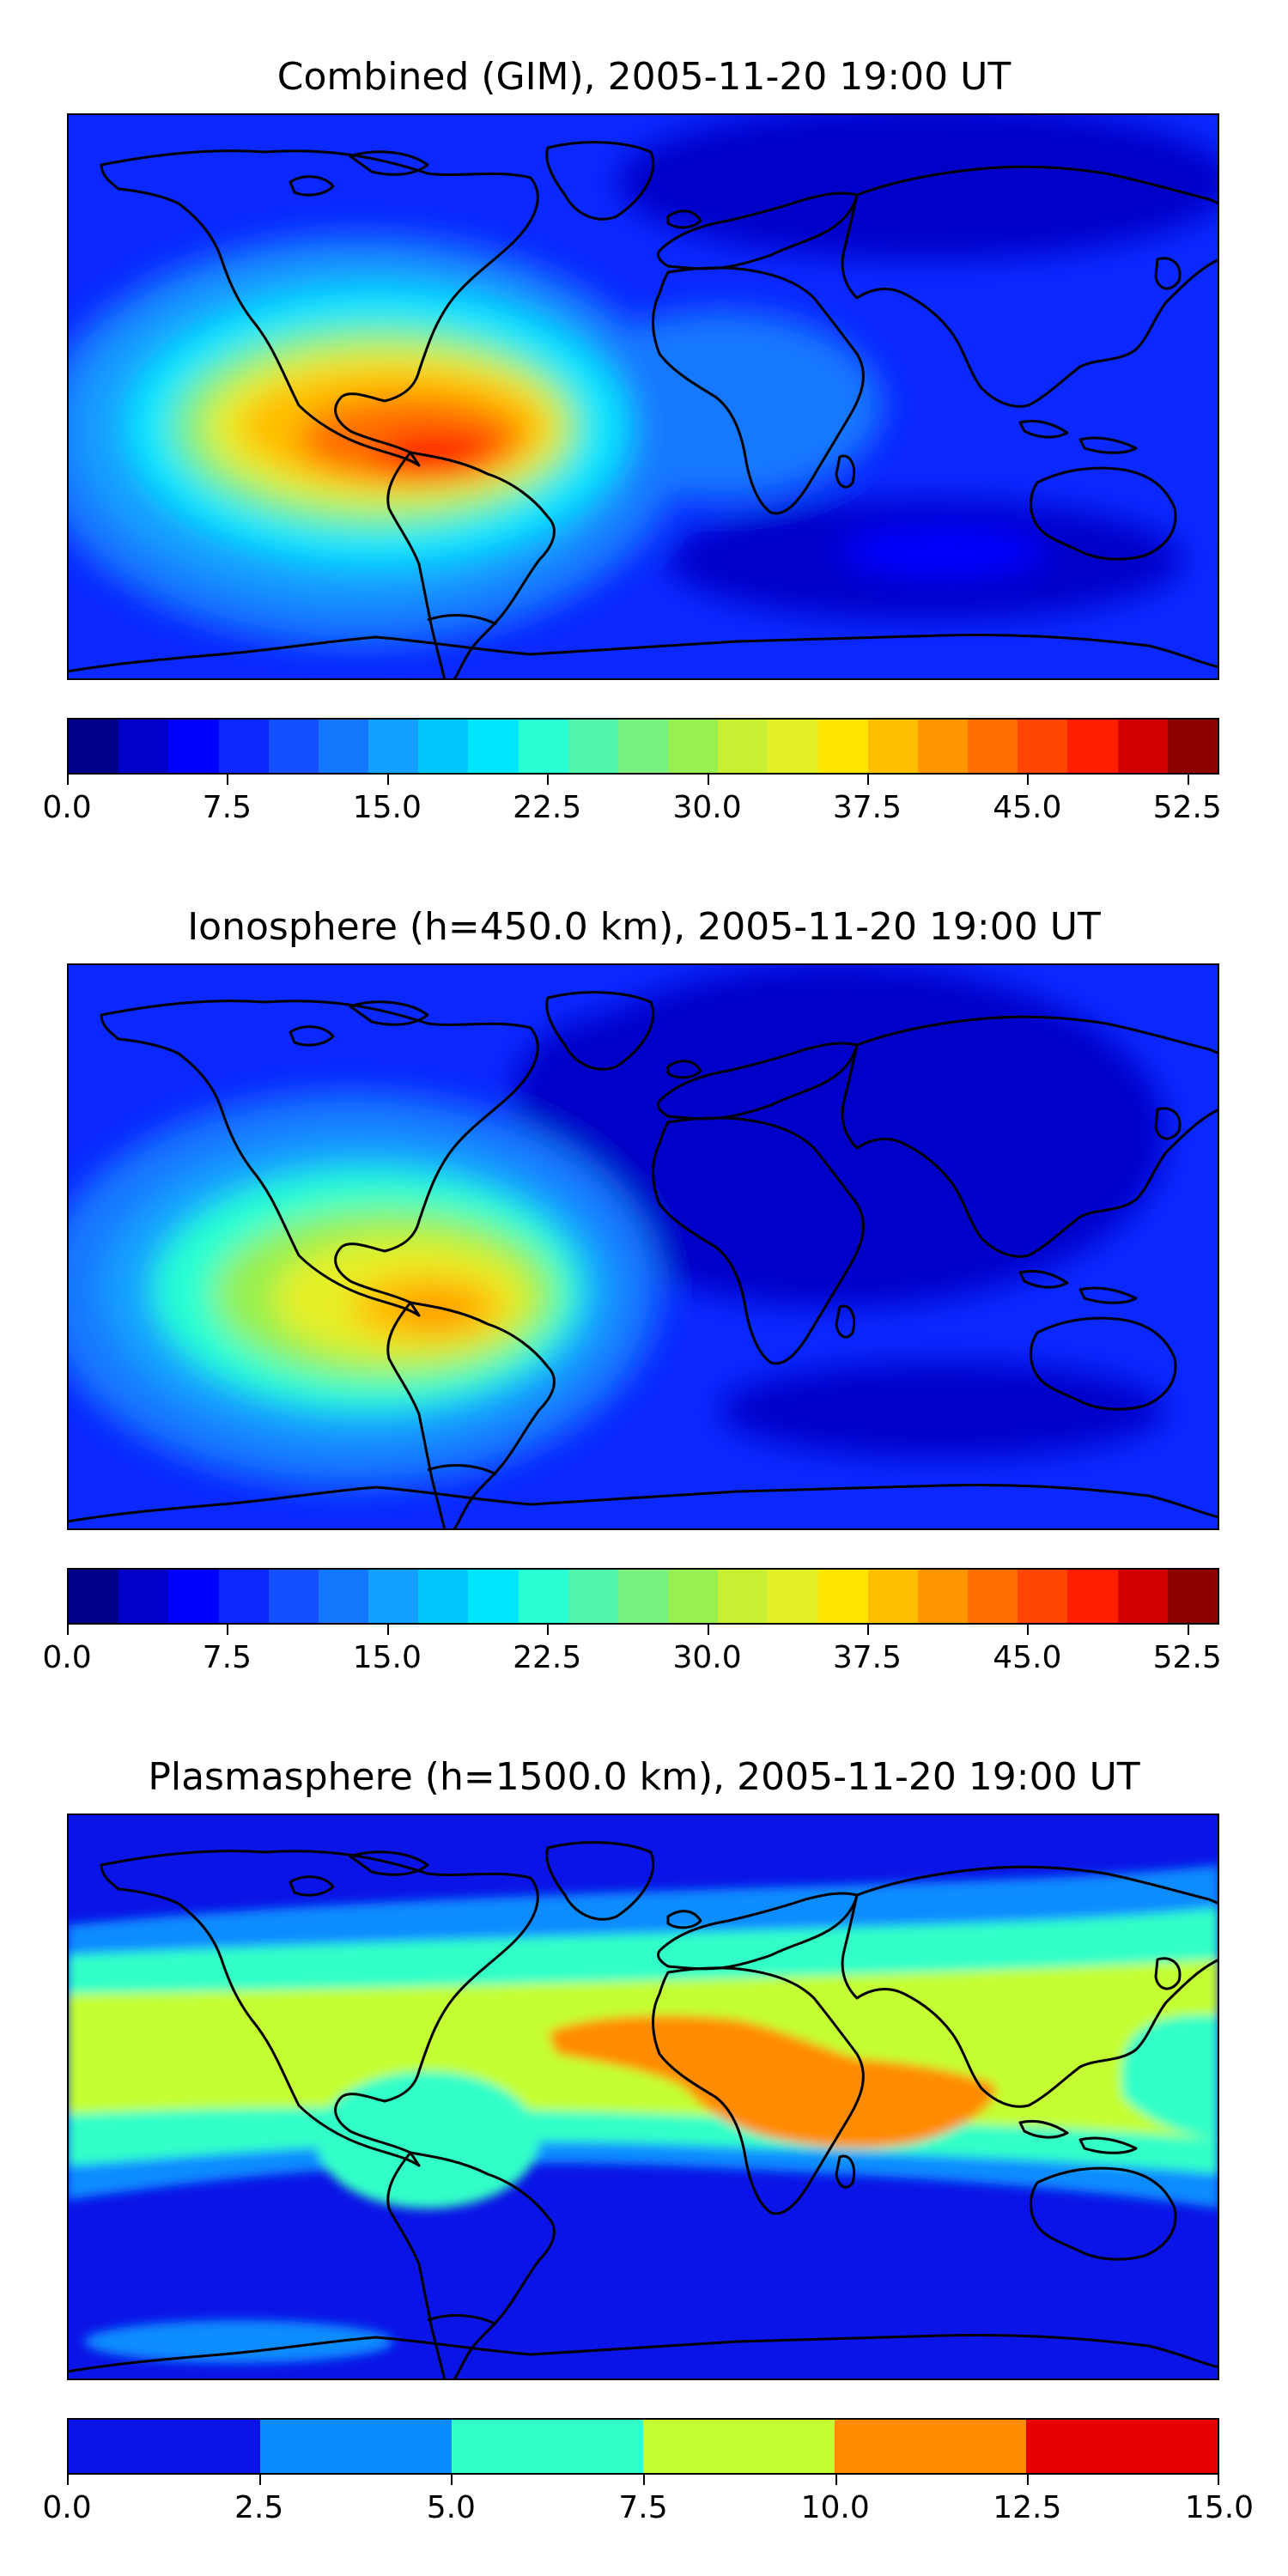 Image resolution: width=1288 pixels, height=2576 pixels. I want to click on panel-1-colorbar, so click(643, 746).